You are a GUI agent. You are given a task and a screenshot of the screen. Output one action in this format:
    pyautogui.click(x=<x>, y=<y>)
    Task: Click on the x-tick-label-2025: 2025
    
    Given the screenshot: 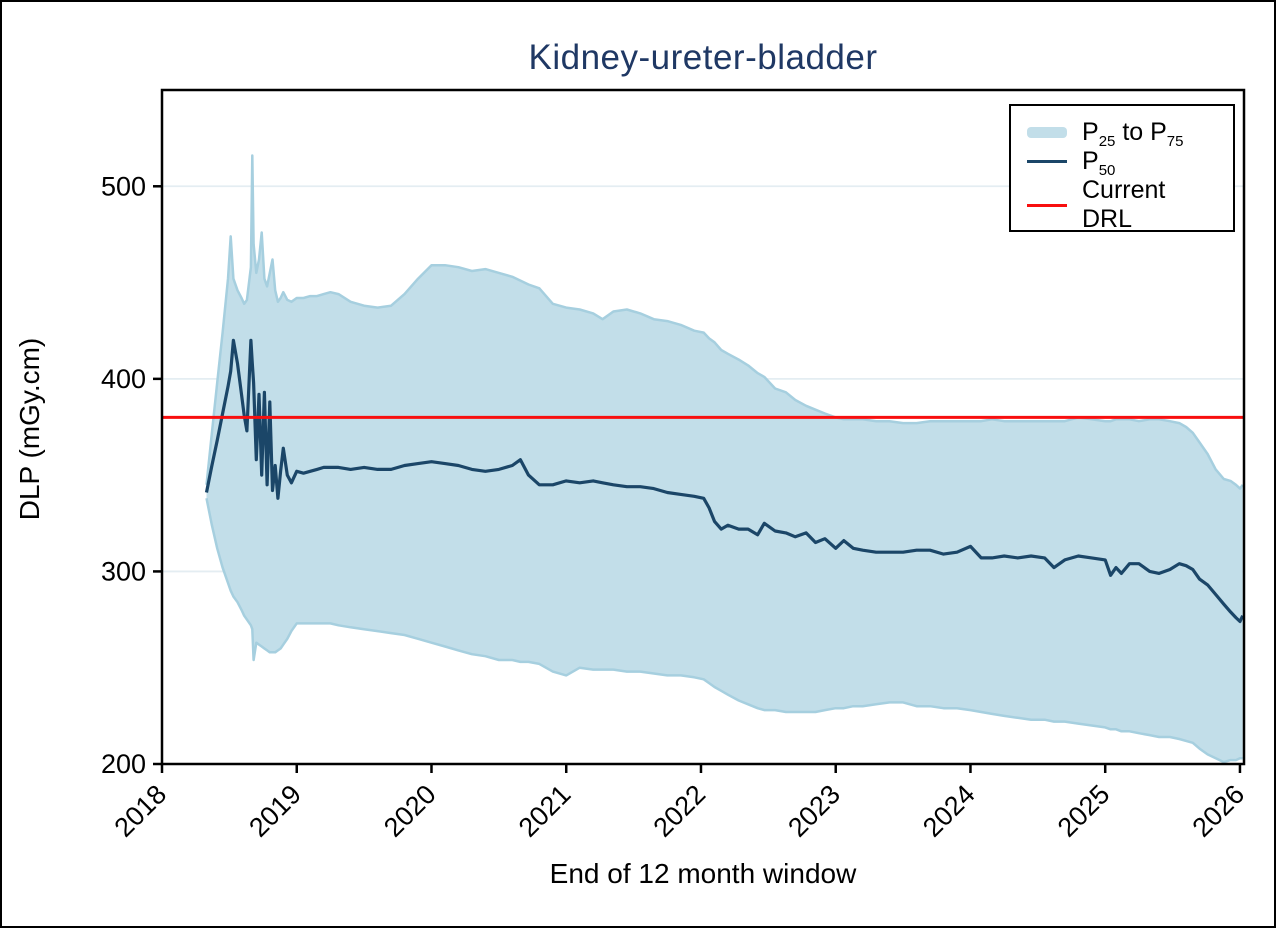 What is the action you would take?
    pyautogui.click(x=1084, y=811)
    